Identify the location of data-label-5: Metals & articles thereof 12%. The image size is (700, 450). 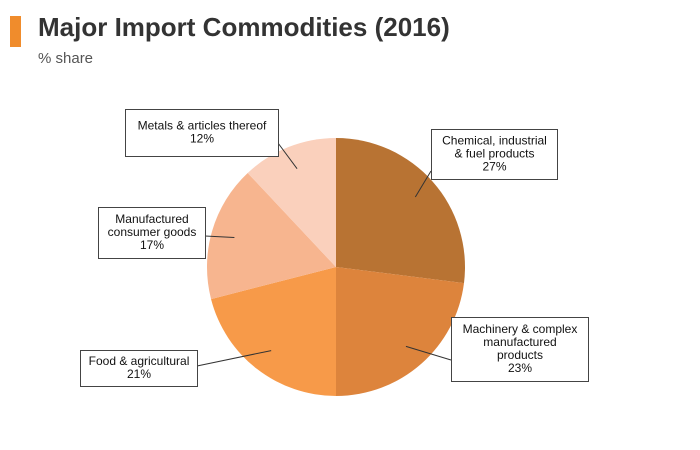
(202, 132).